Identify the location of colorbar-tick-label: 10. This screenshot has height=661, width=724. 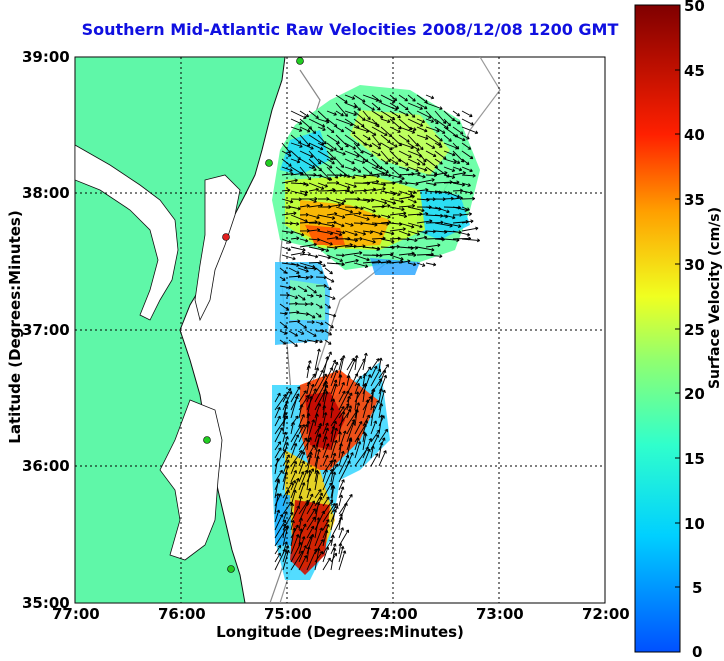
(694, 524).